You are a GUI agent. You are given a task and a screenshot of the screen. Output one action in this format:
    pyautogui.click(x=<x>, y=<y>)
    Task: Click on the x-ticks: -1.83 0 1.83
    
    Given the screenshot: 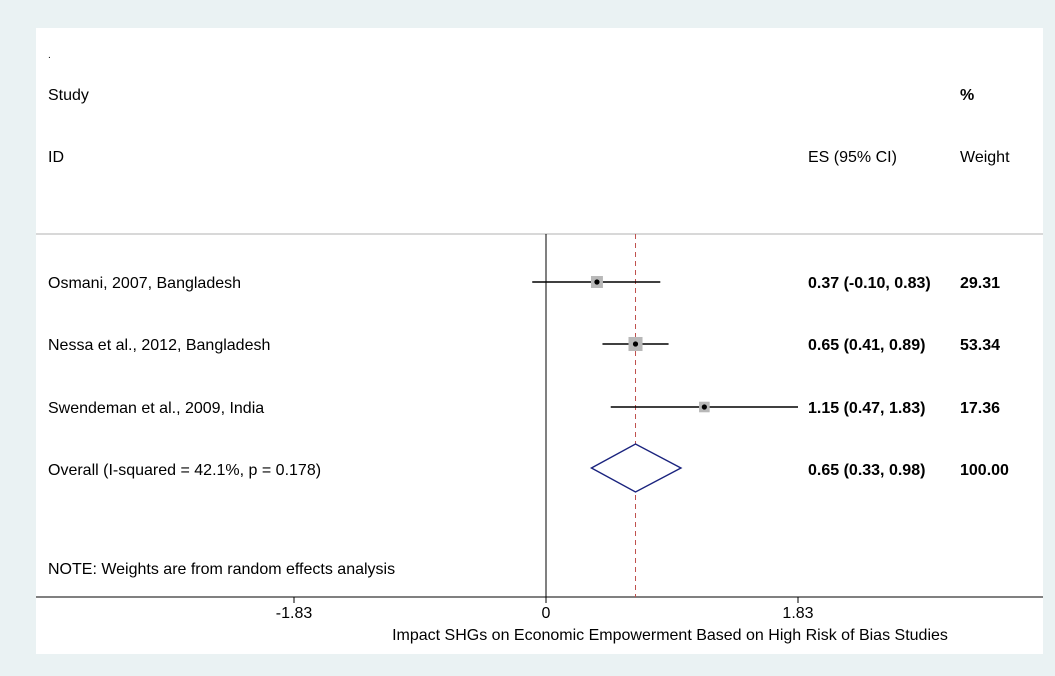 What is the action you would take?
    pyautogui.click(x=545, y=609)
    